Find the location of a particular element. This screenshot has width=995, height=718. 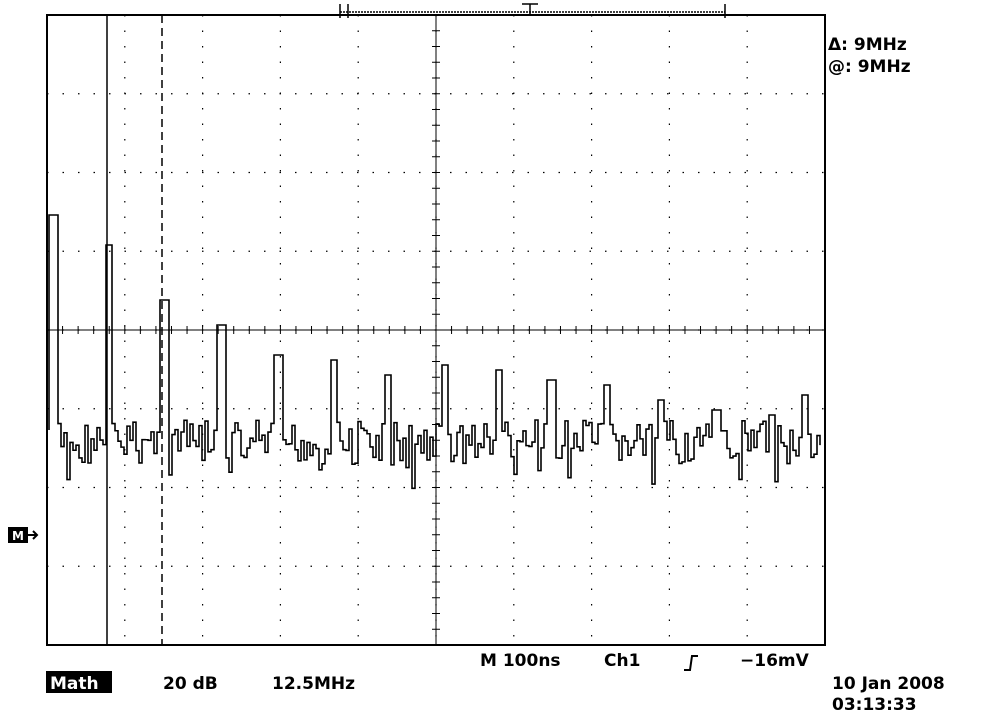

ref-marker-box is located at coordinates (18, 535).